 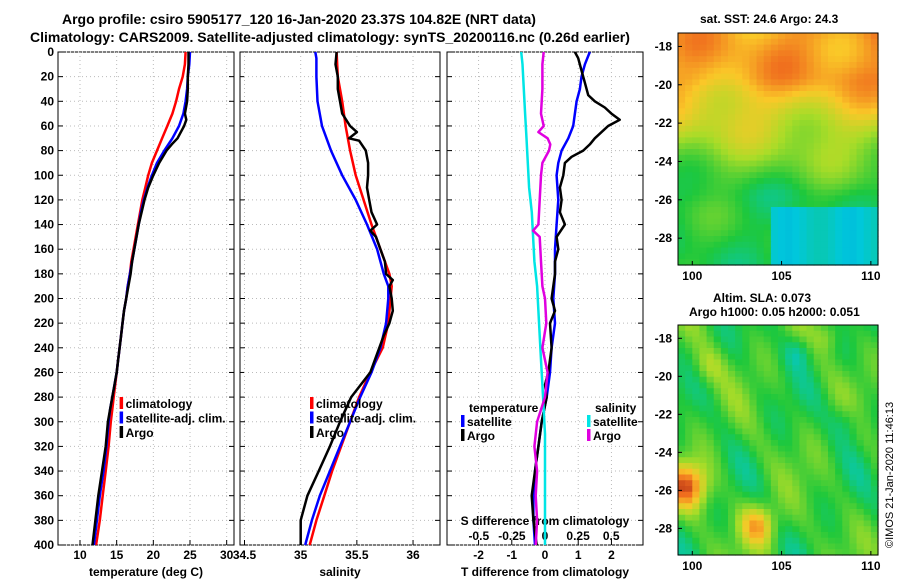 What do you see at coordinates (578, 536) in the screenshot?
I see `secondary-tick-label: 0.25` at bounding box center [578, 536].